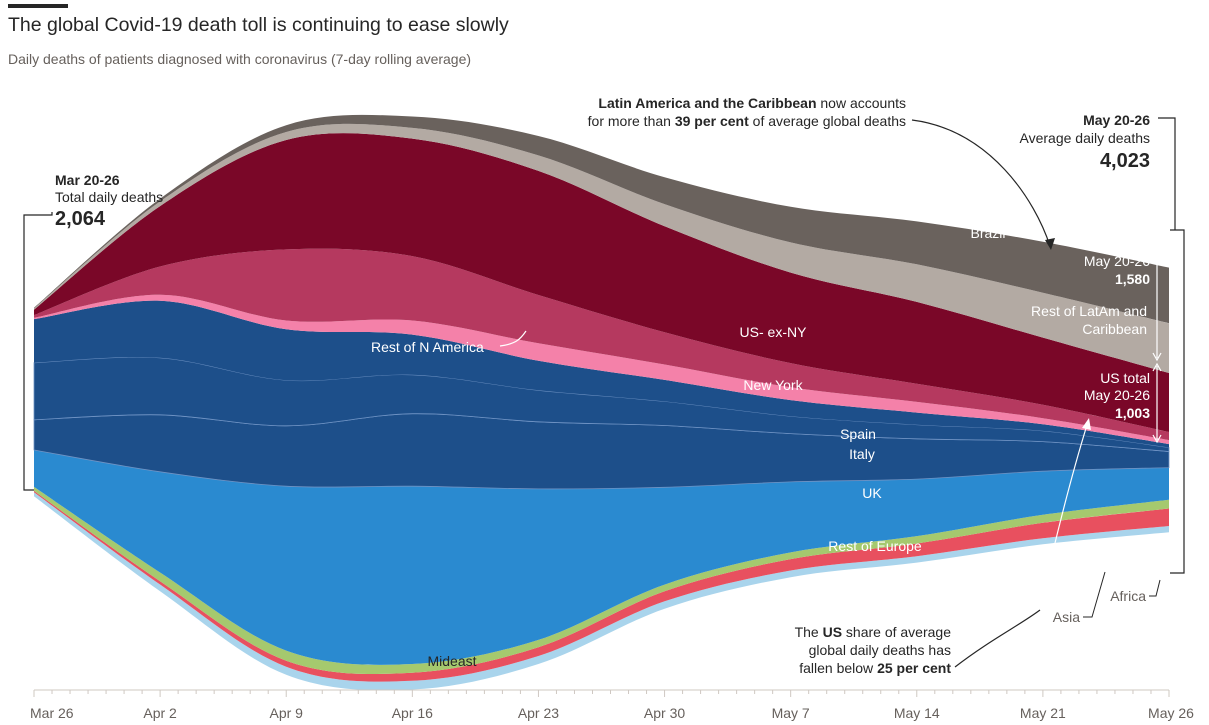 Image resolution: width=1209 pixels, height=725 pixels. What do you see at coordinates (286, 713) in the screenshot?
I see `x-tick-label: Apr 9` at bounding box center [286, 713].